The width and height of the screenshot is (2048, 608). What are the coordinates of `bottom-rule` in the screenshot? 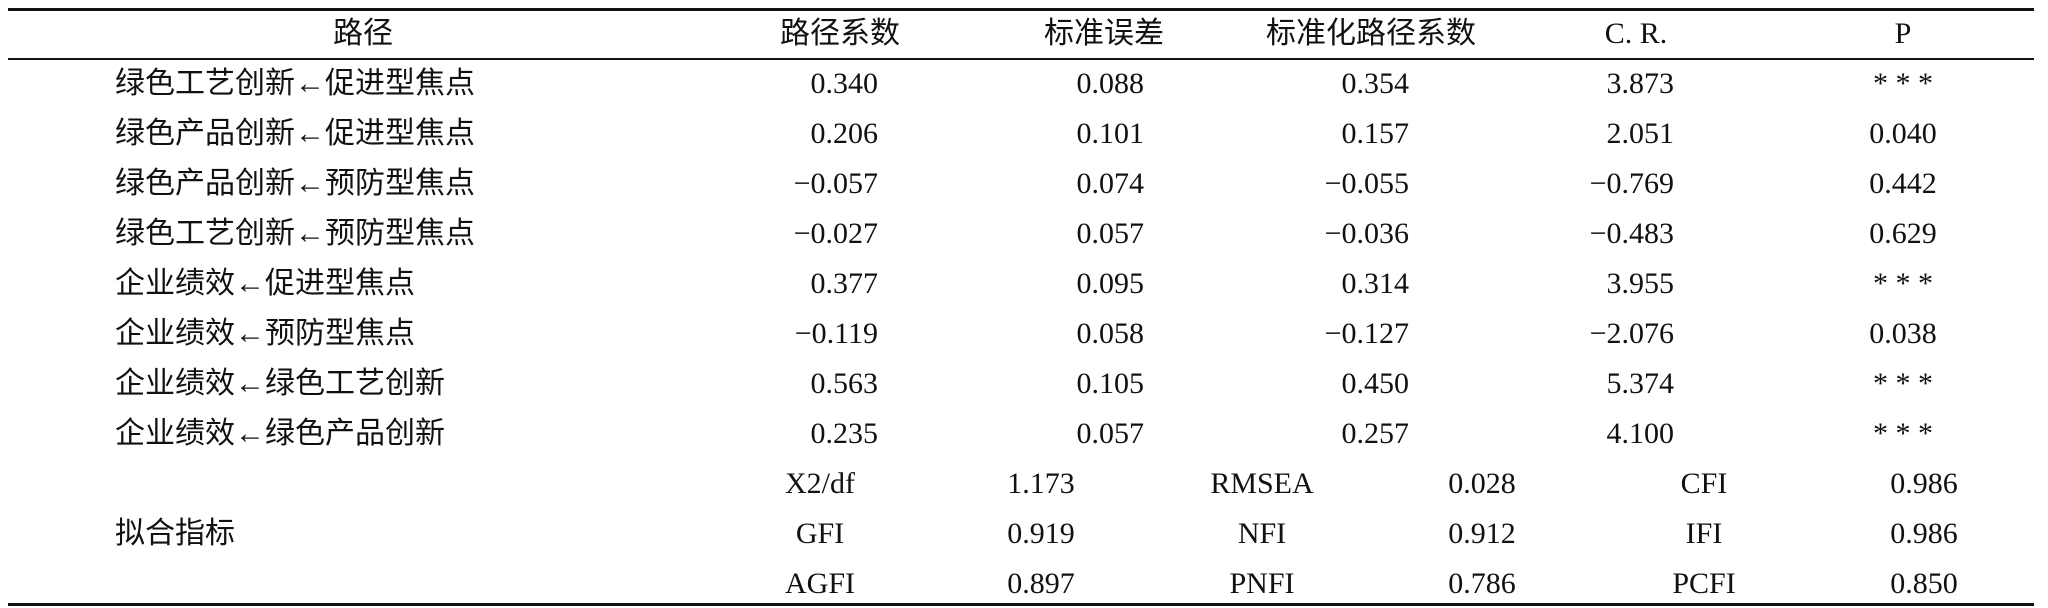 It's located at (1021, 604).